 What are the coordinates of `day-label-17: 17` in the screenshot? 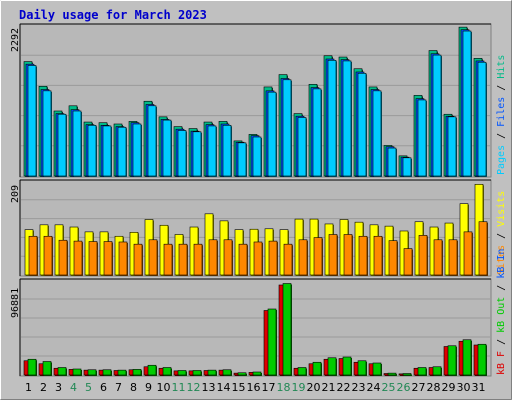 It's located at (269, 387).